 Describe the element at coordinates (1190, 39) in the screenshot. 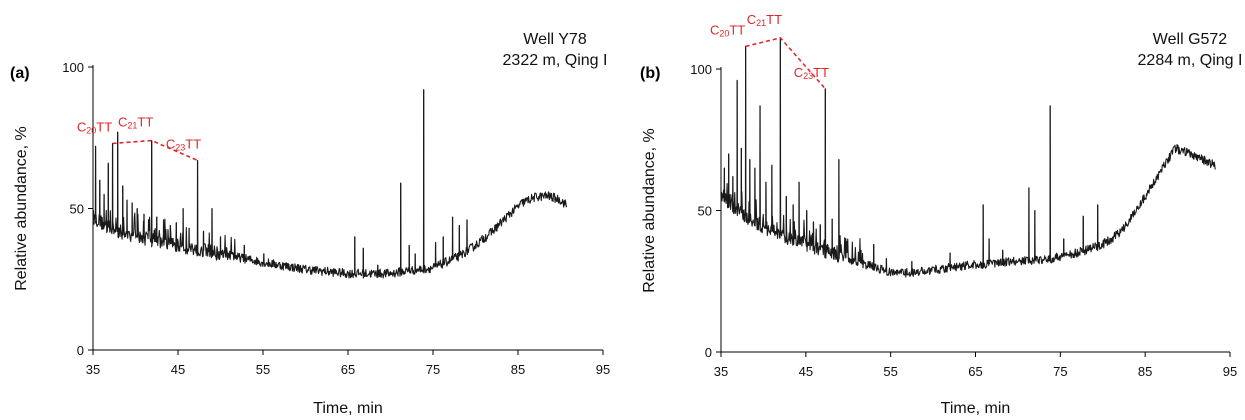

I see `chart-title: Well G572` at that location.